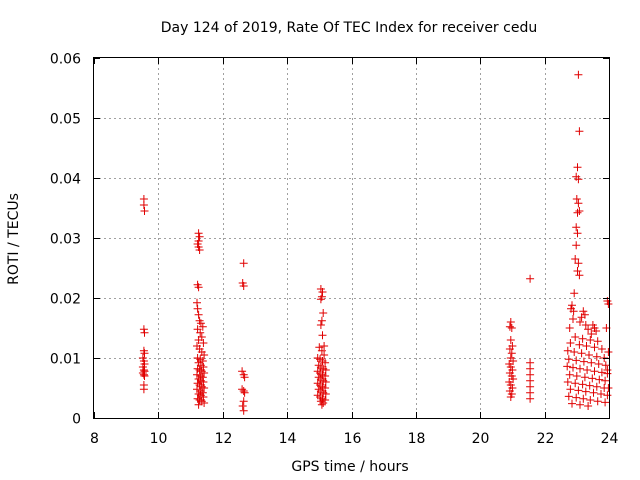 Image resolution: width=640 pixels, height=480 pixels. What do you see at coordinates (288, 439) in the screenshot?
I see `x-tick-label: 14` at bounding box center [288, 439].